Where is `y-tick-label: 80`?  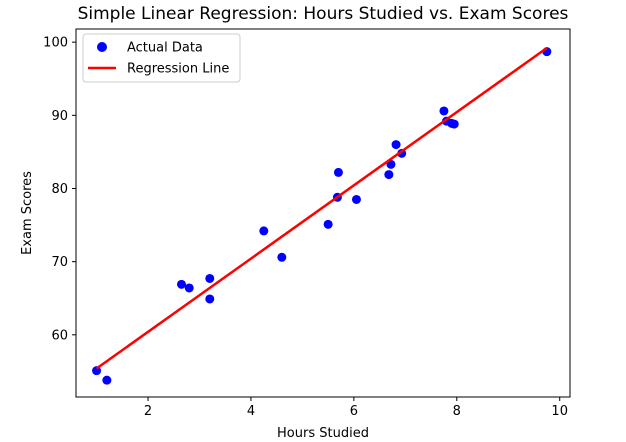
y-tick-label: 80 is located at coordinates (59, 189).